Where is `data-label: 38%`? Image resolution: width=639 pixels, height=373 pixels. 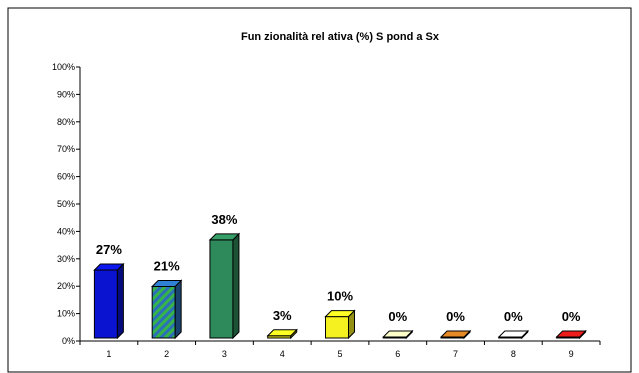 data-label: 38% is located at coordinates (224, 219).